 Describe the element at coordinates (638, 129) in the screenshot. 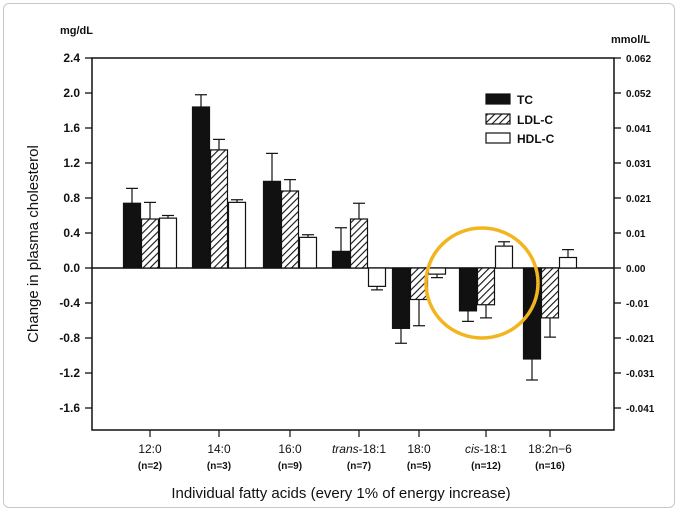

I see `y-tick-label-right: 0.041` at that location.